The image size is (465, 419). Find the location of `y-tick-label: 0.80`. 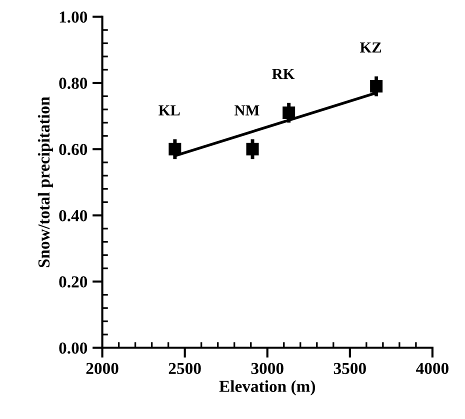

y-tick-label: 0.80 is located at coordinates (73, 83).